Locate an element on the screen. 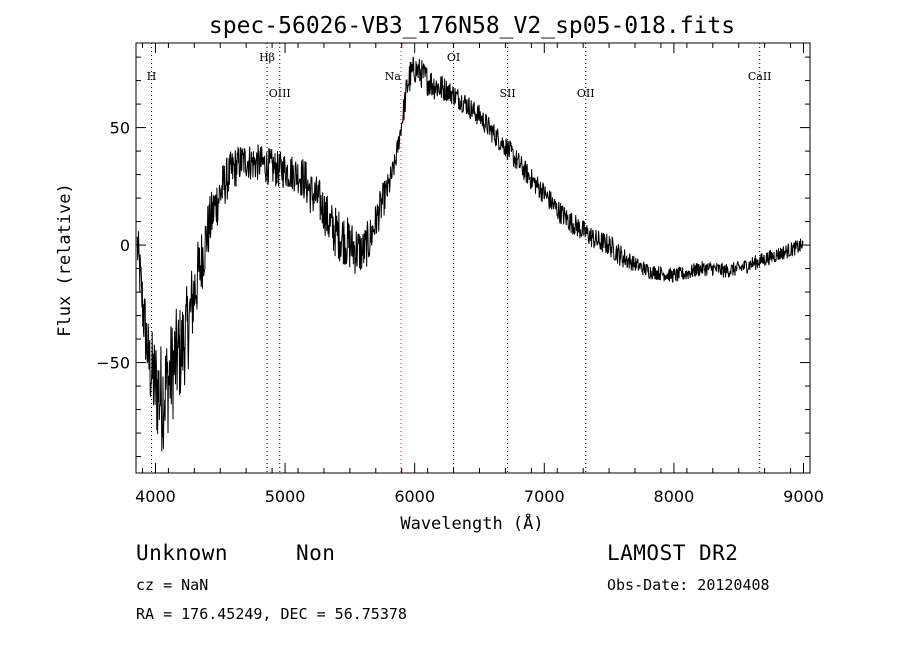 The width and height of the screenshot is (900, 650). line-label-3: Na is located at coordinates (393, 76).